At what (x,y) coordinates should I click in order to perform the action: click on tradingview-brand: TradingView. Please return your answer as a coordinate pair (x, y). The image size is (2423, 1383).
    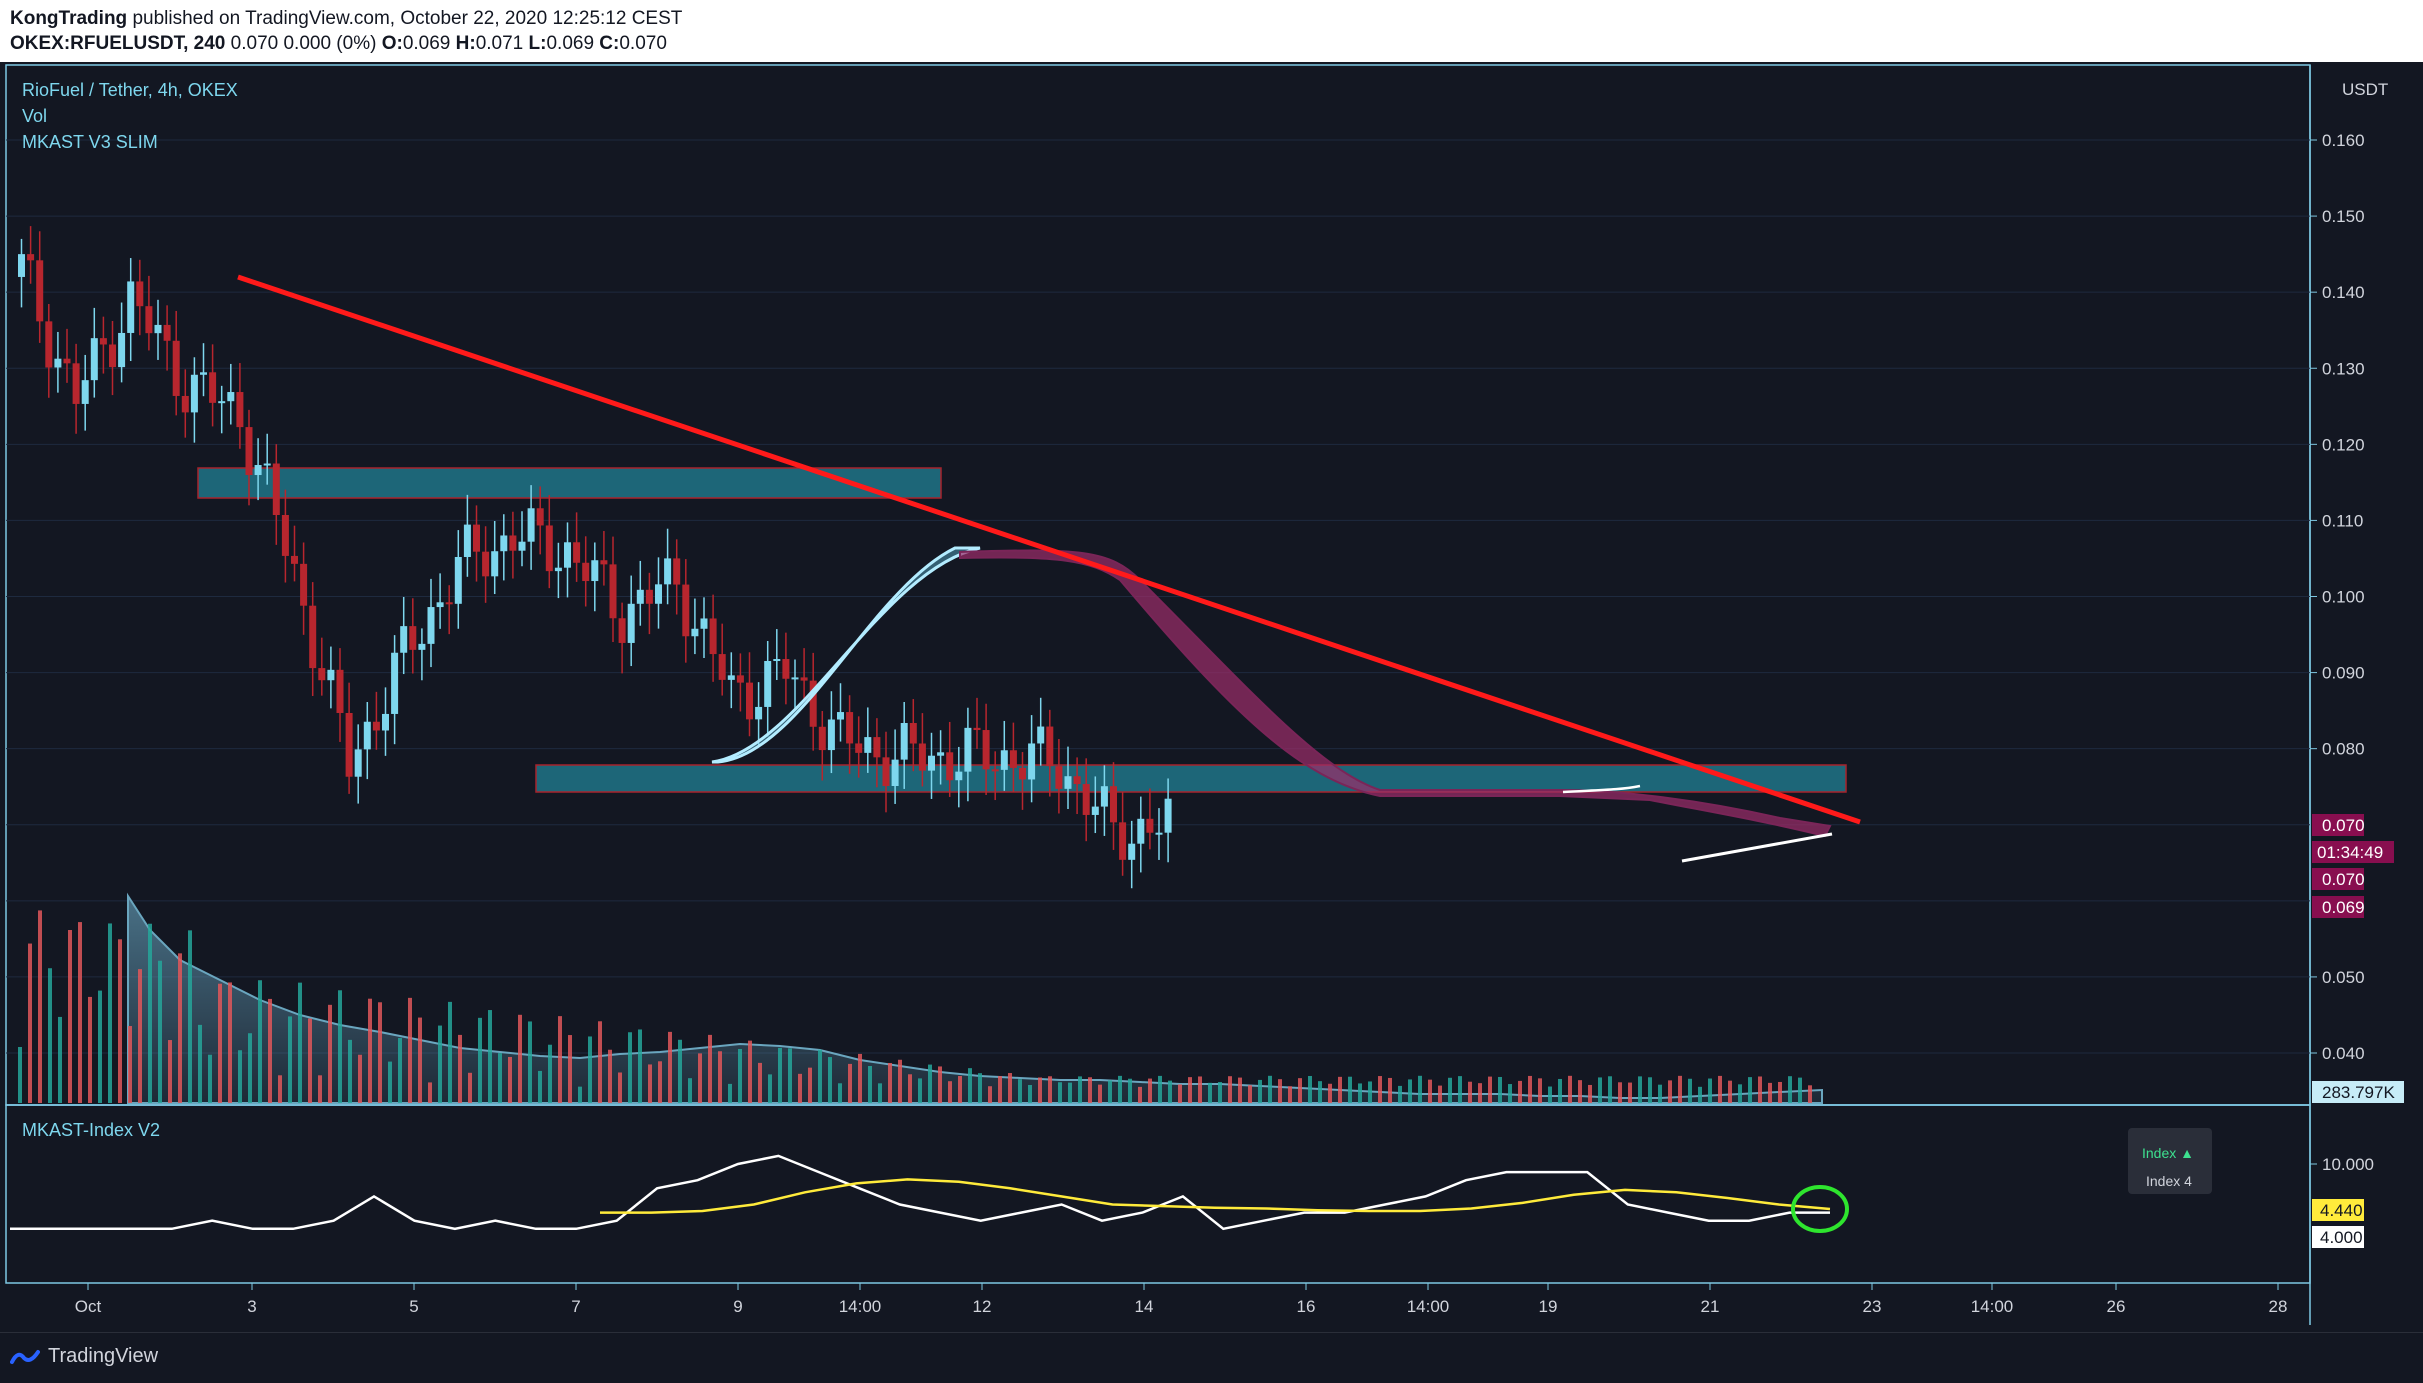
    Looking at the image, I should click on (84, 1356).